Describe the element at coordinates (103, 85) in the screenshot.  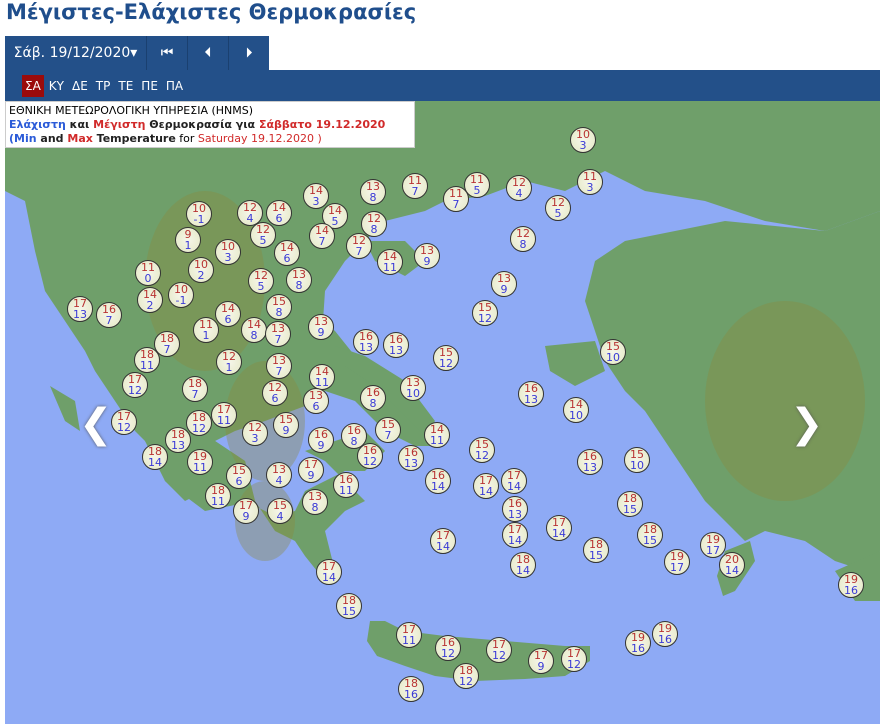
I see `tab-day-tue: ΤΡ` at that location.